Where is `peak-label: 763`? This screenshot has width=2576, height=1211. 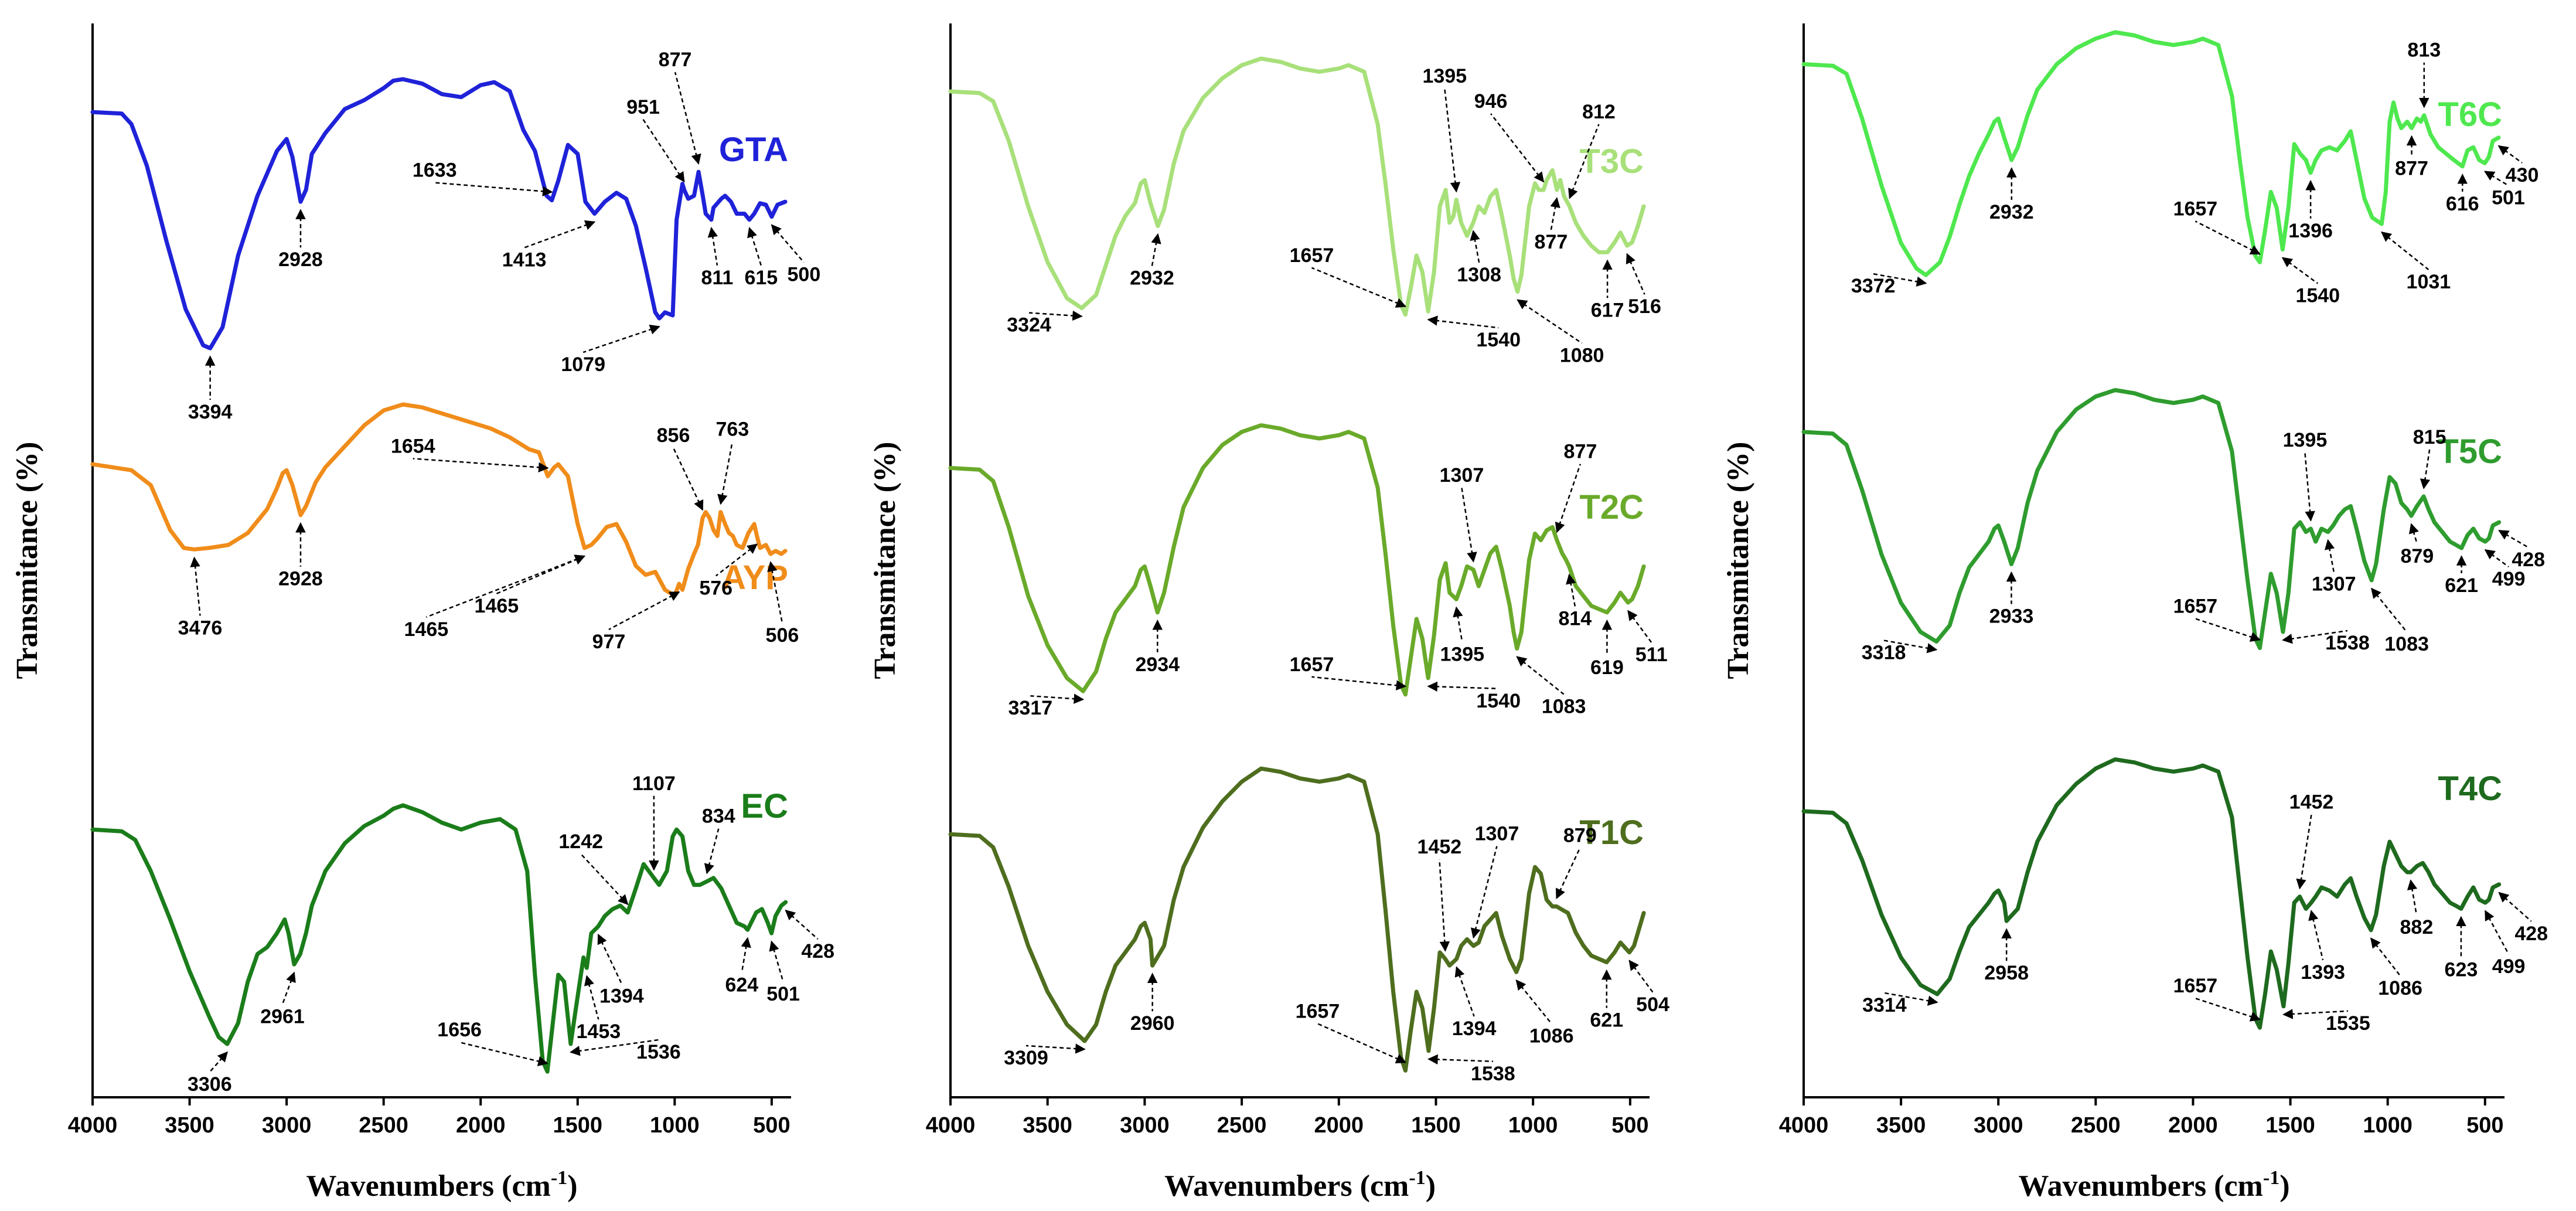 peak-label: 763 is located at coordinates (732, 430).